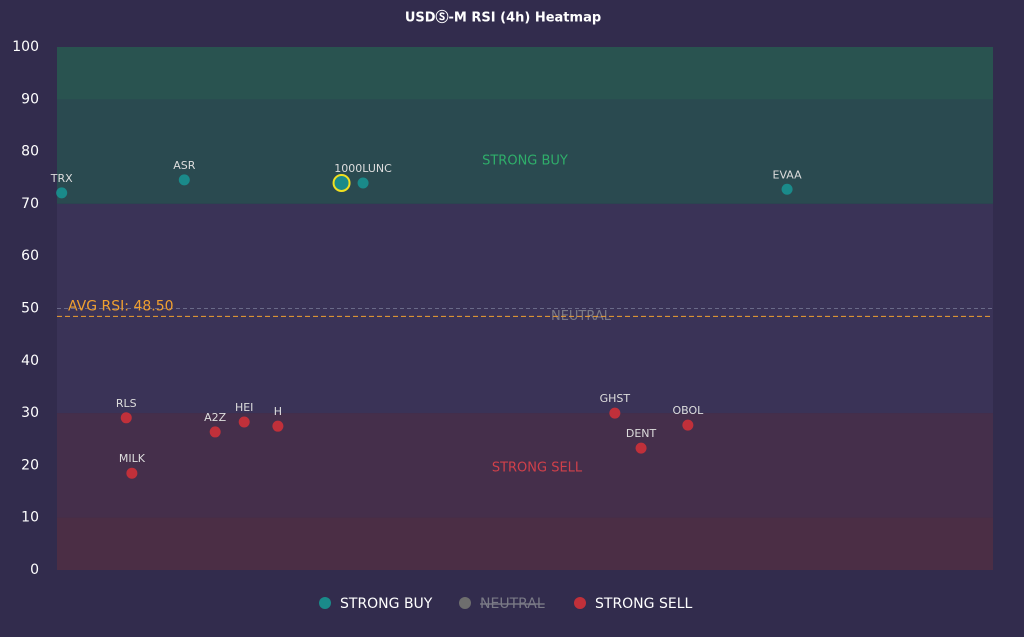 This screenshot has width=1024, height=637. What do you see at coordinates (278, 411) in the screenshot?
I see `point-label: H` at bounding box center [278, 411].